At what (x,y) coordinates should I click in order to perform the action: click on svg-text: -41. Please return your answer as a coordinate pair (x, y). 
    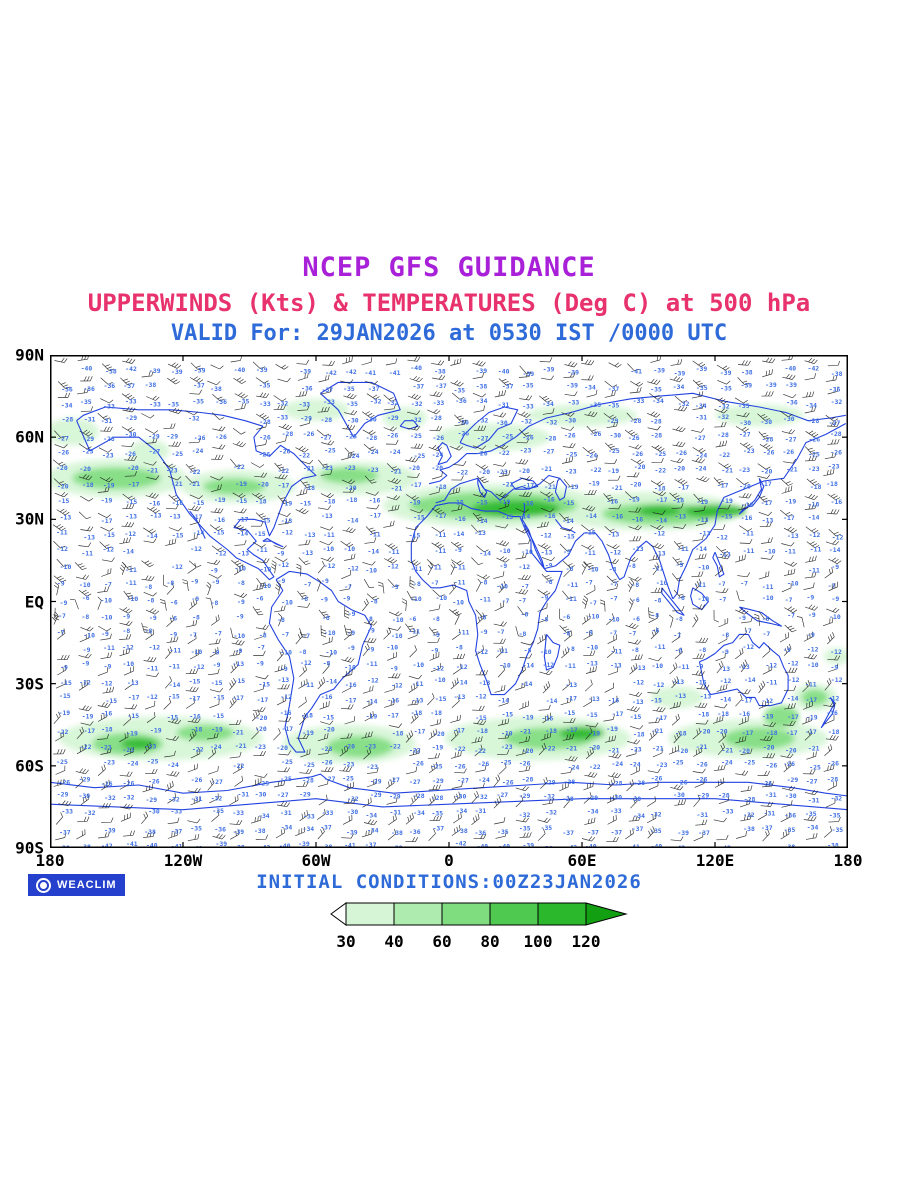
    Looking at the image, I should click on (371, 373).